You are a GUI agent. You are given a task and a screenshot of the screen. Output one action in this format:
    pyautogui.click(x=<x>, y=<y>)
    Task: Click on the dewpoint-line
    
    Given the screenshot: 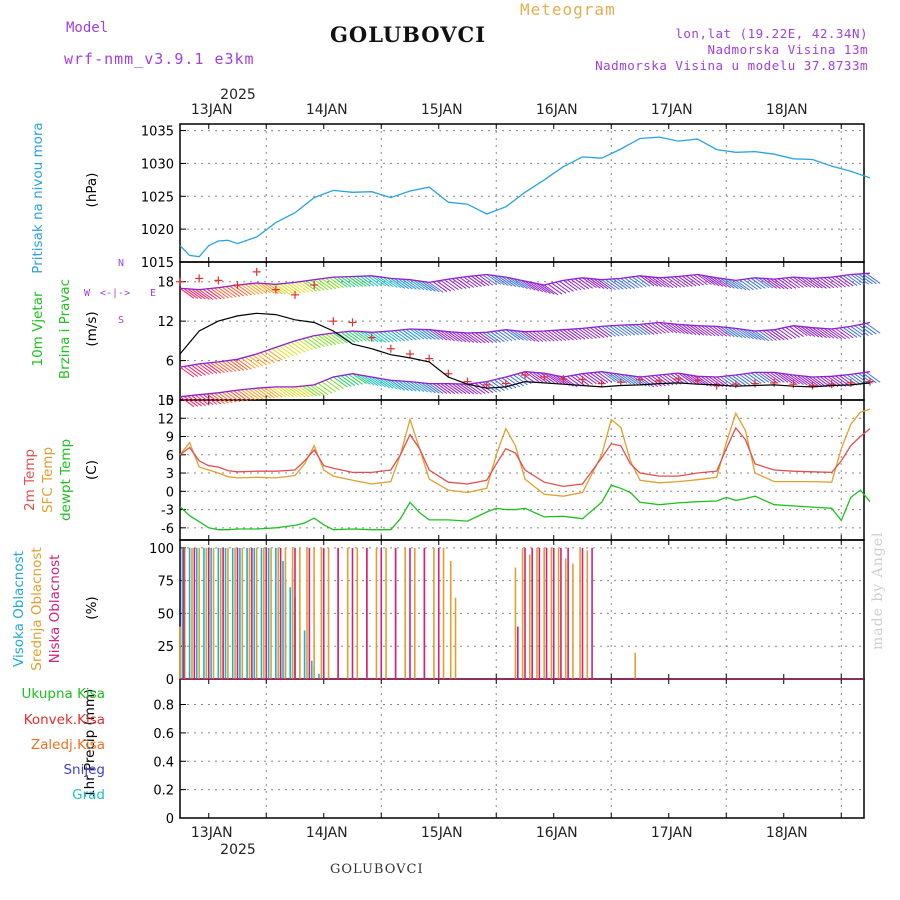 What is the action you would take?
    pyautogui.click(x=525, y=507)
    